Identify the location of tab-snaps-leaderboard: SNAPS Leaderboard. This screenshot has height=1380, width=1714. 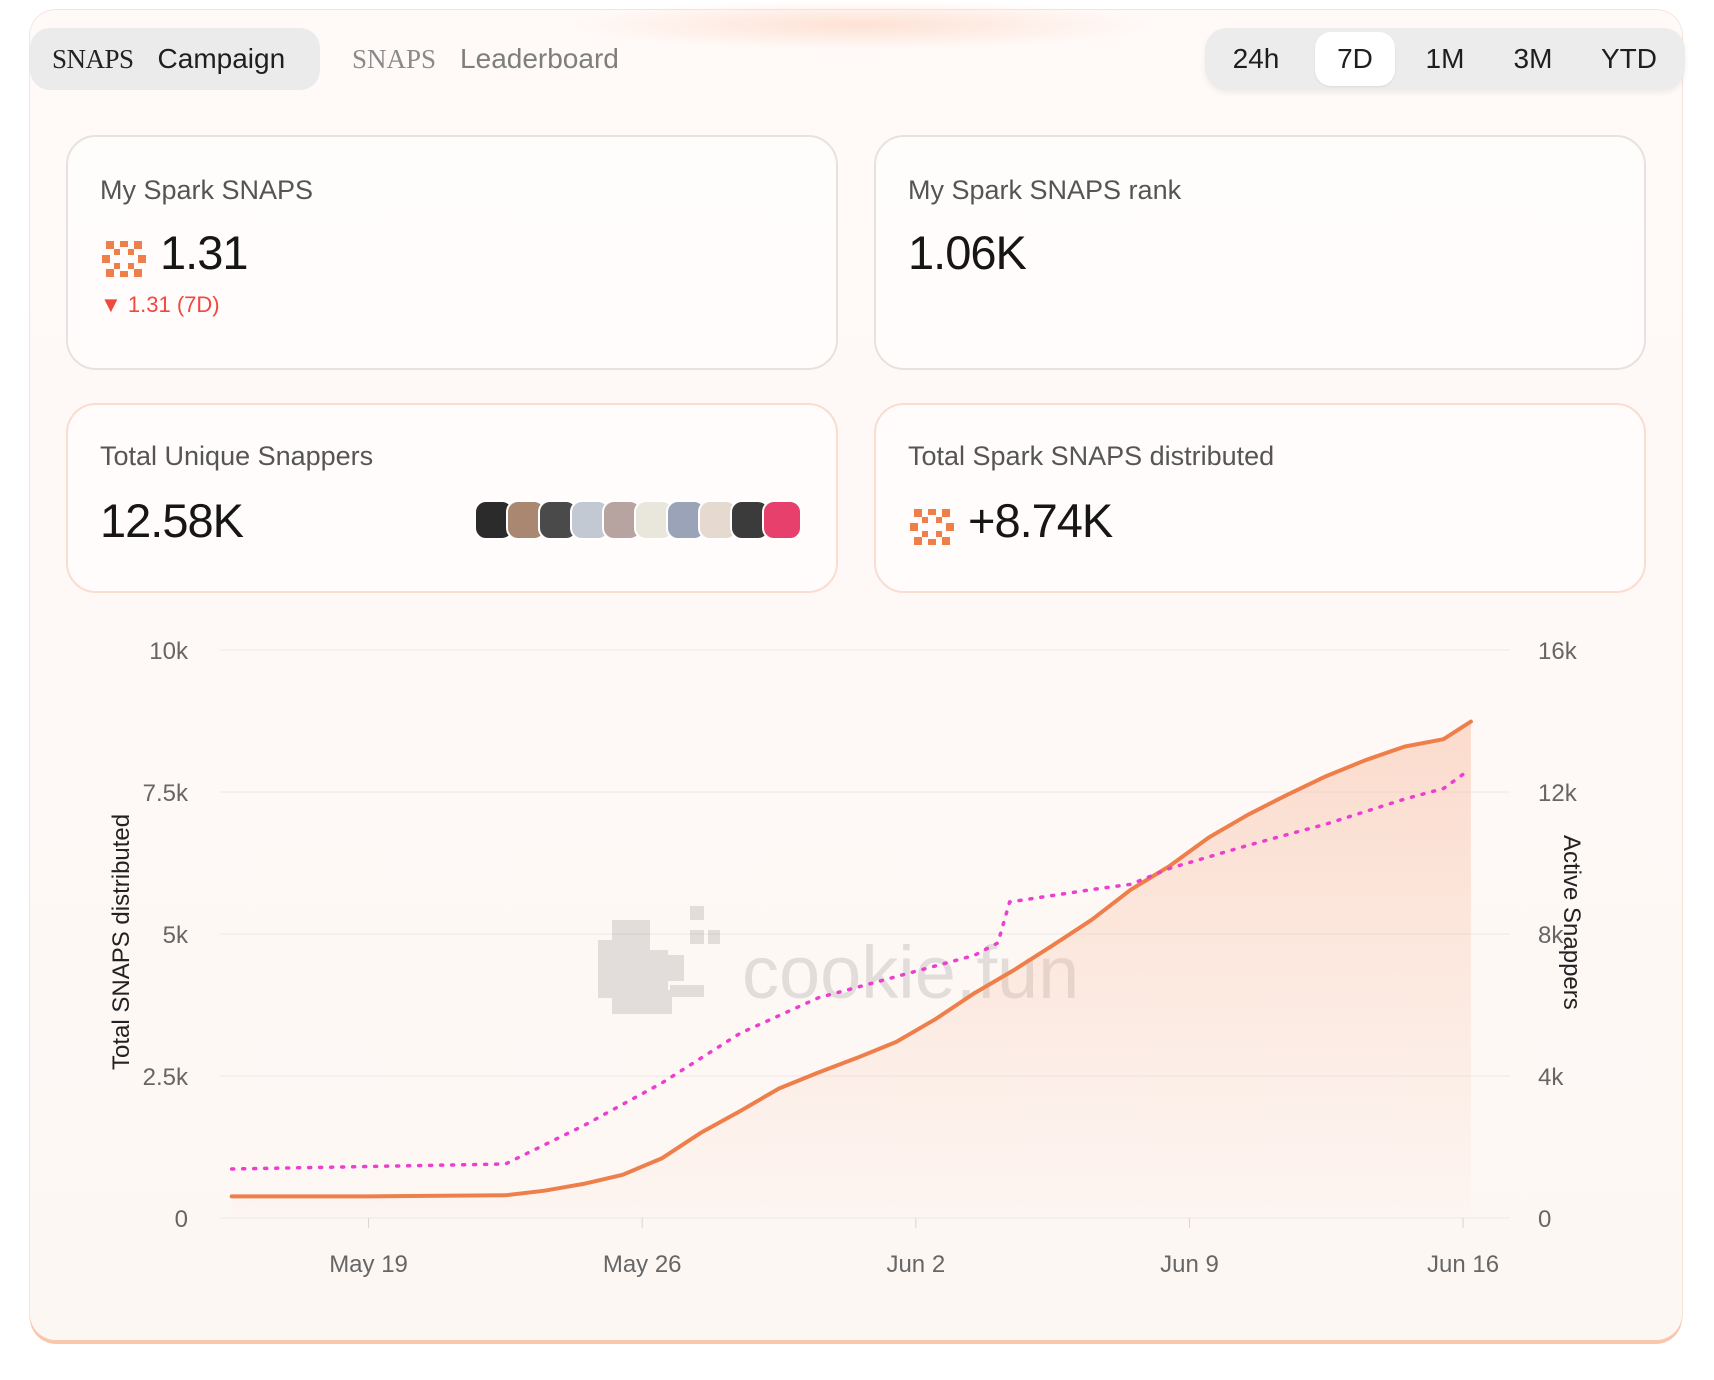
(485, 59).